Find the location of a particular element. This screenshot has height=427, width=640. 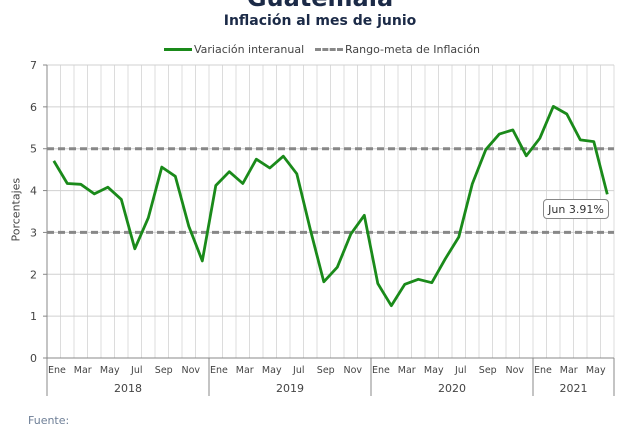

y-tick-label: 0 is located at coordinates (33, 358).